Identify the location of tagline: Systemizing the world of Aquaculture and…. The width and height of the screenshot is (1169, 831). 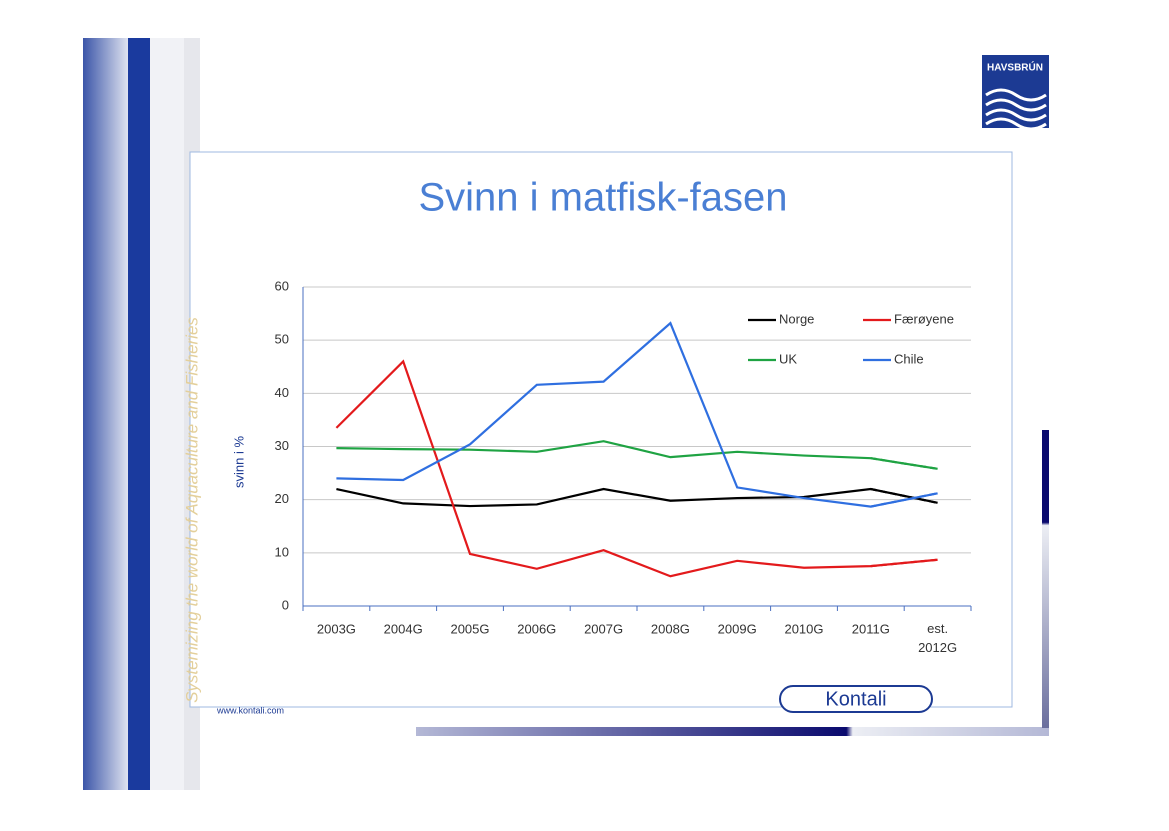
(191, 510).